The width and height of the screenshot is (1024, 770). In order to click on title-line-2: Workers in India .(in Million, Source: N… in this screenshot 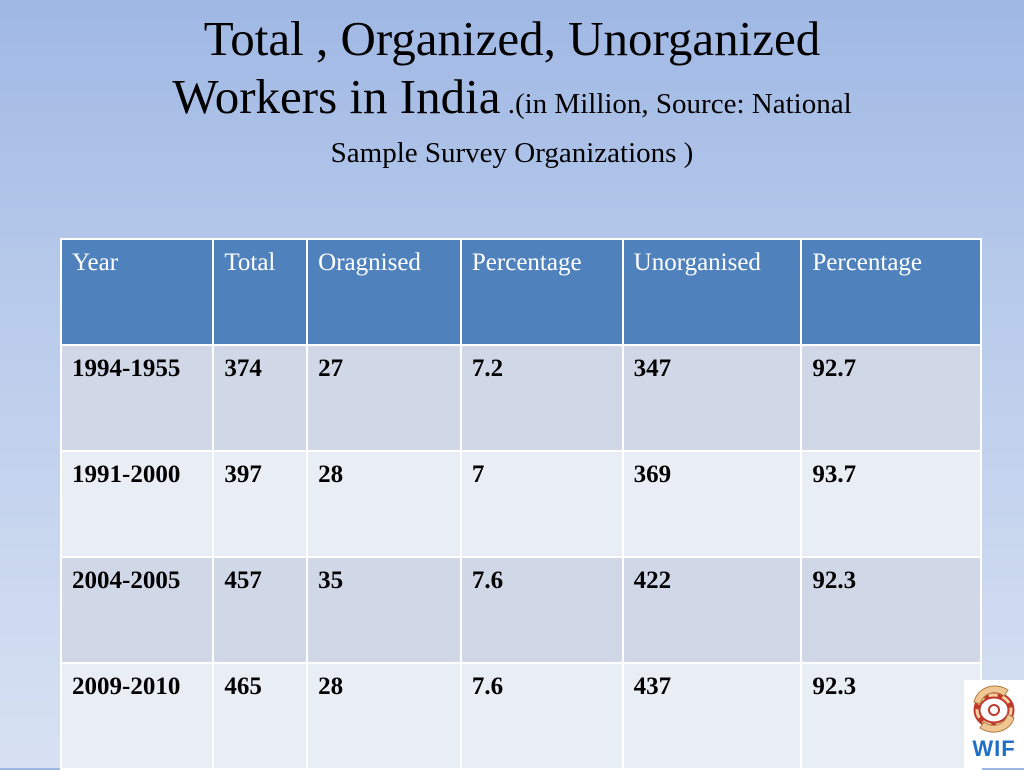, I will do `click(512, 100)`.